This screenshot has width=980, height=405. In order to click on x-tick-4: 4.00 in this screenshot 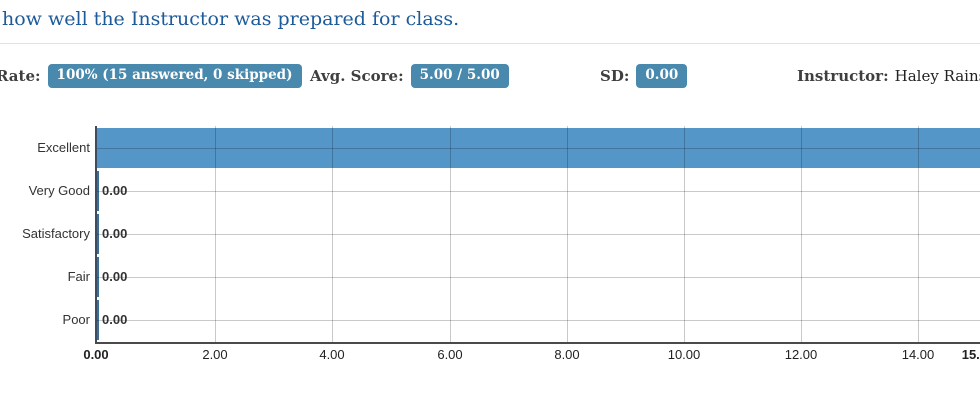, I will do `click(332, 354)`.